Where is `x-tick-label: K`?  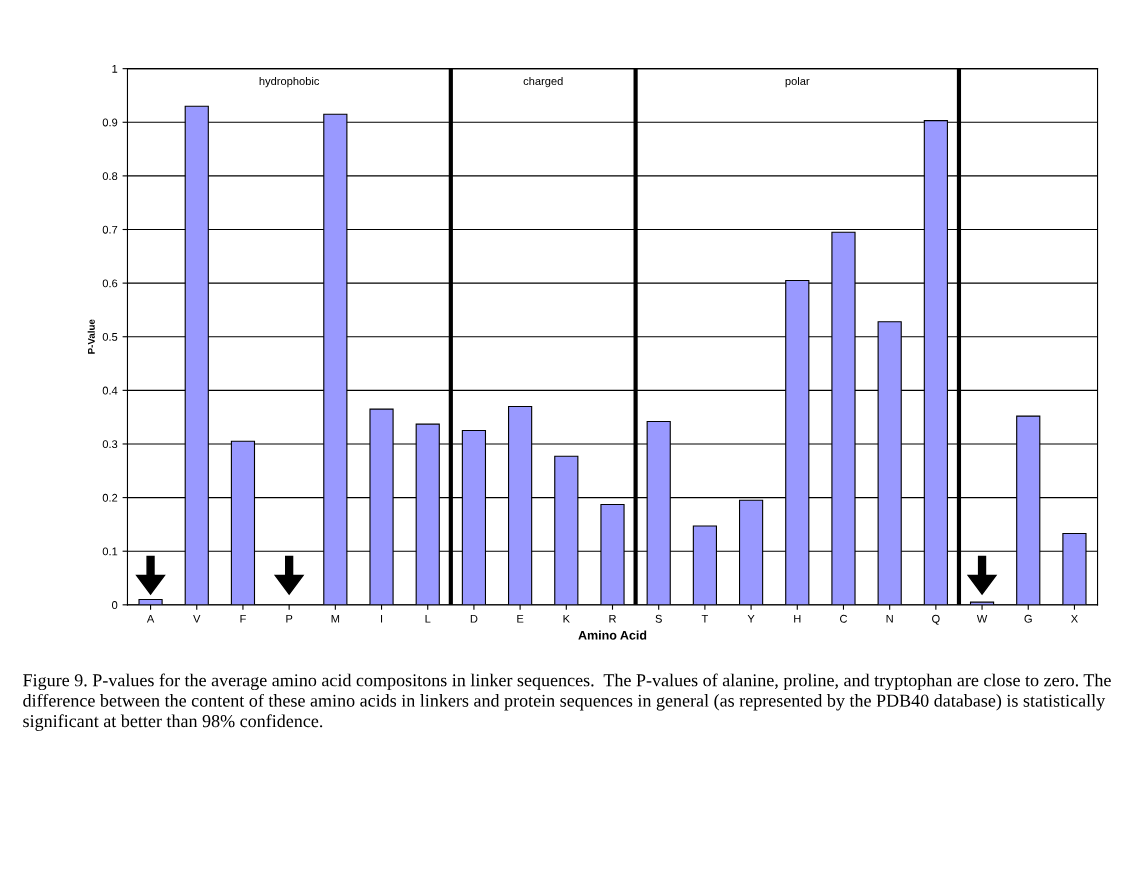
x-tick-label: K is located at coordinates (566, 618).